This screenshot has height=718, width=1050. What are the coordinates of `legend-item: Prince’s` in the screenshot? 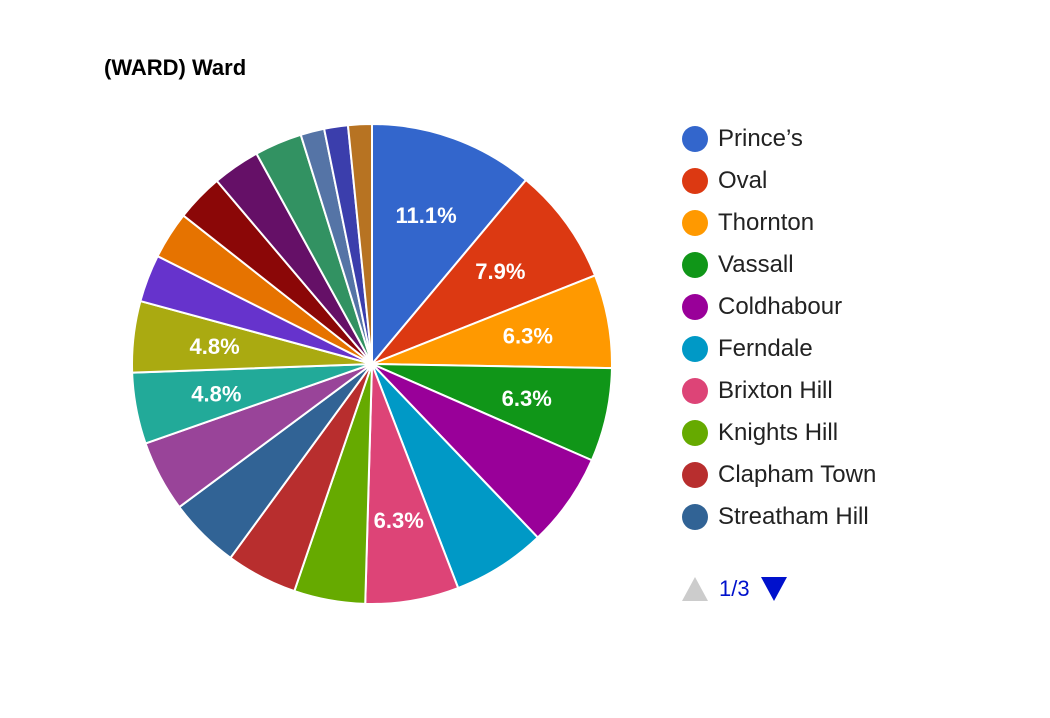 It's located at (779, 139).